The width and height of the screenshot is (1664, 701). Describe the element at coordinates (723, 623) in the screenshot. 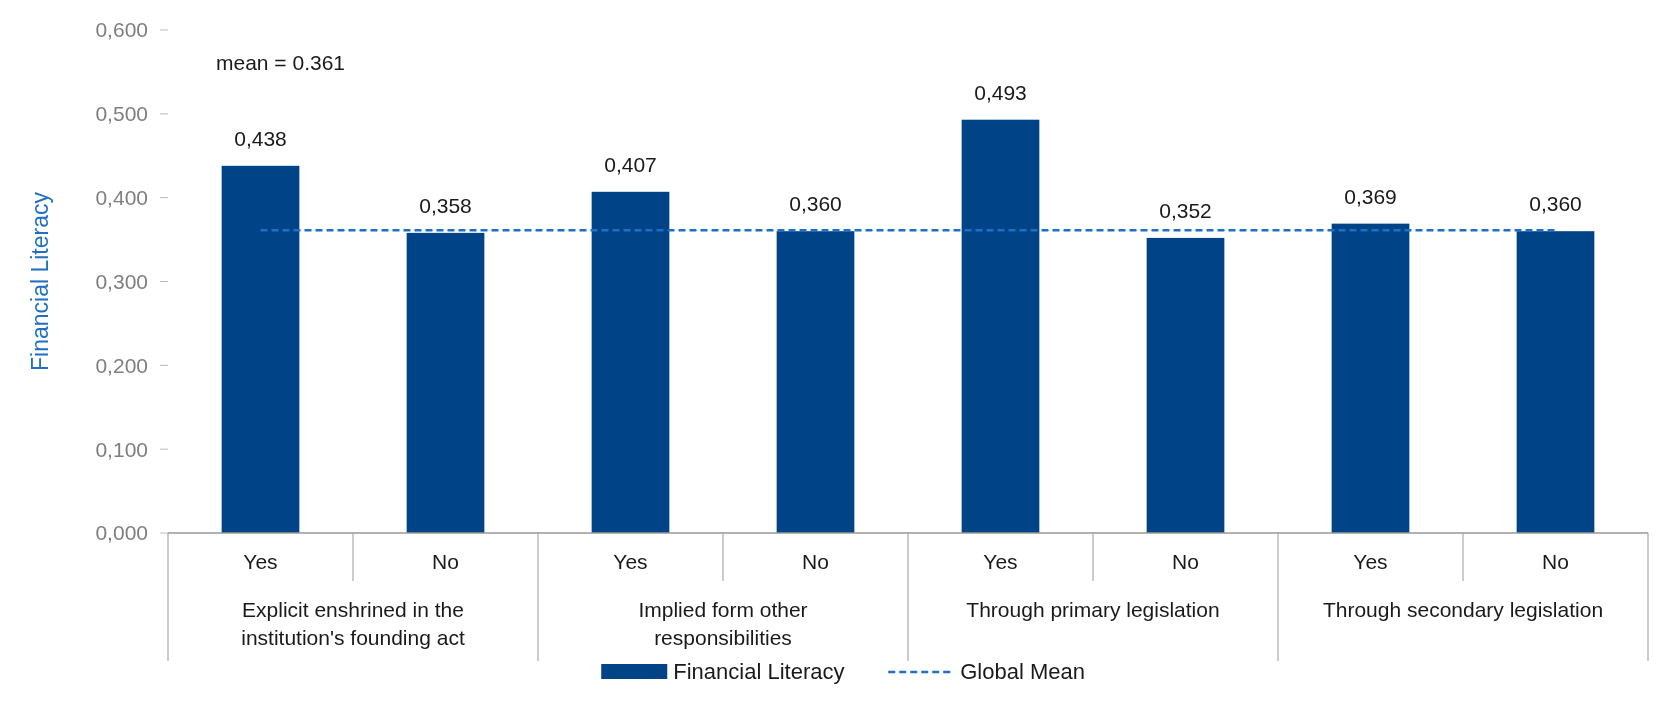

I see `text: Implied form other responsibilities` at that location.